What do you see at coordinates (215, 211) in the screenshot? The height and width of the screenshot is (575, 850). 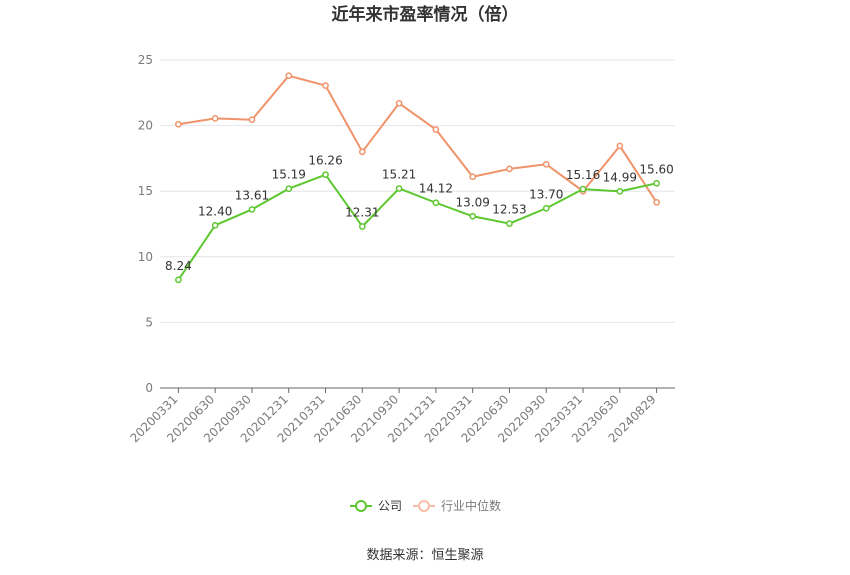 I see `data-label: 12.40` at bounding box center [215, 211].